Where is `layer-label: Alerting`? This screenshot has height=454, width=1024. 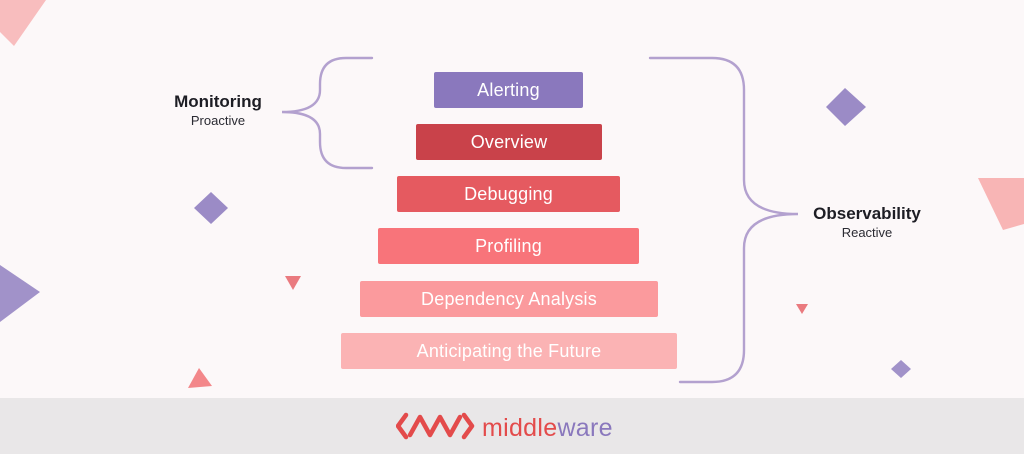 layer-label: Alerting is located at coordinates (508, 89).